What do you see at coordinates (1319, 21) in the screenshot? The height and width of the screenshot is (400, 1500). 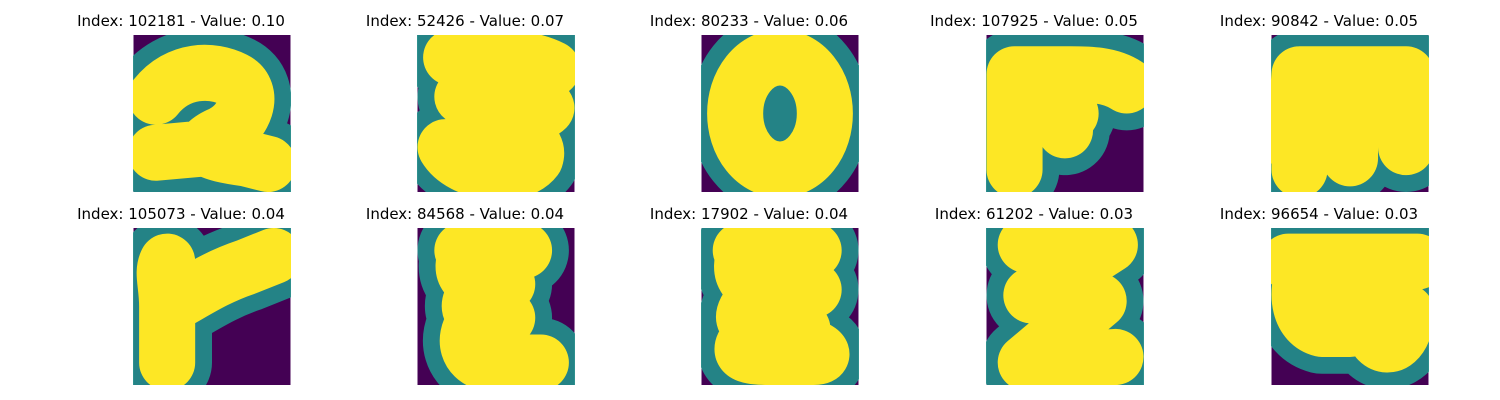 I see `sample-title: Index: 90842 - Value: 0.05` at bounding box center [1319, 21].